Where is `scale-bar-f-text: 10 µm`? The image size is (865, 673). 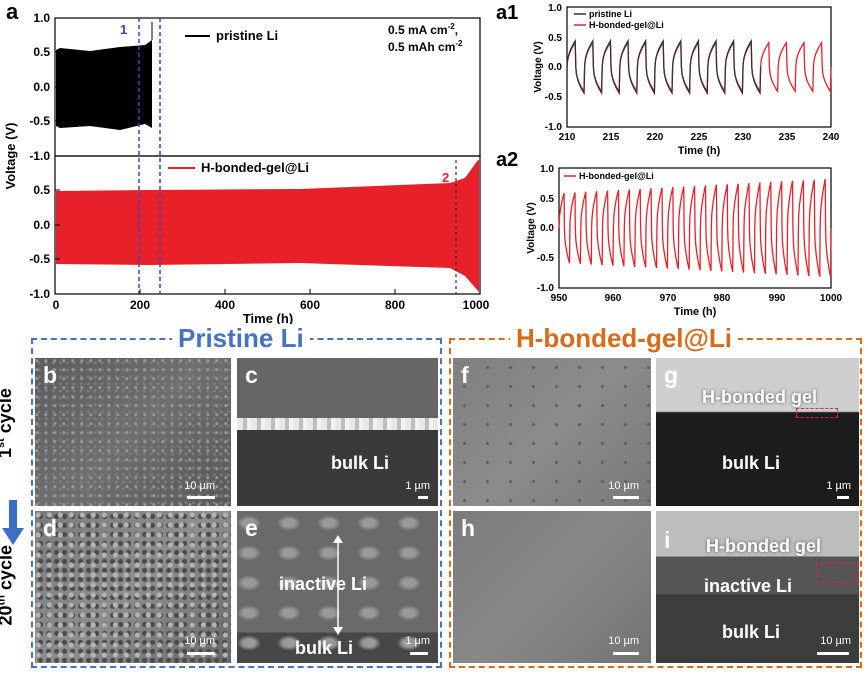
scale-bar-f-text: 10 µm is located at coordinates (623, 486).